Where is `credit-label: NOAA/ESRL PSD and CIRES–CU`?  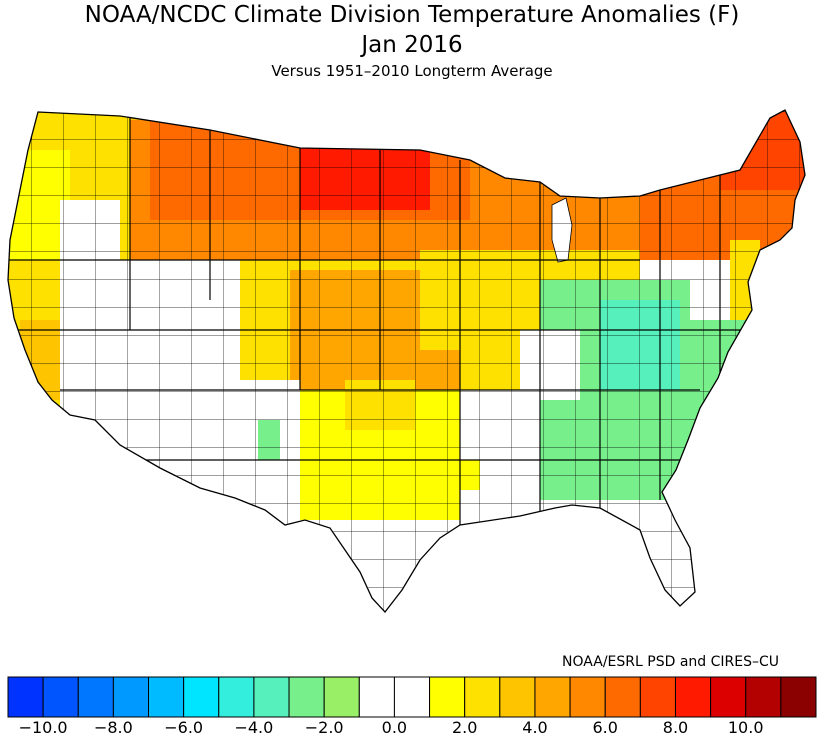
credit-label: NOAA/ESRL PSD and CIRES–CU is located at coordinates (670, 662).